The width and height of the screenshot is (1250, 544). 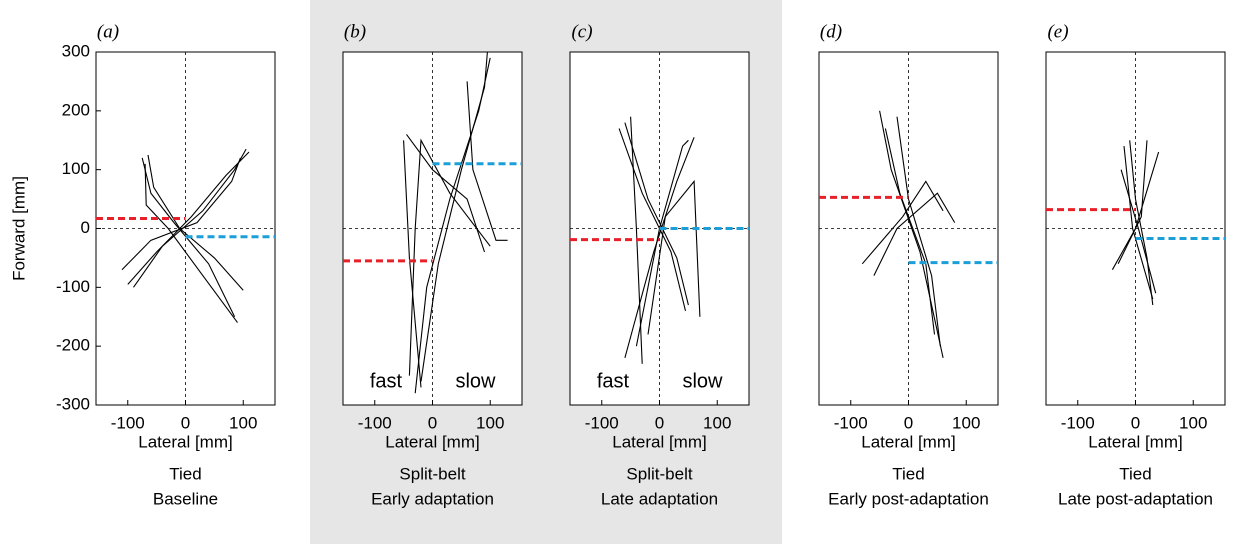 I want to click on y-tick-label: -100, so click(x=73, y=286).